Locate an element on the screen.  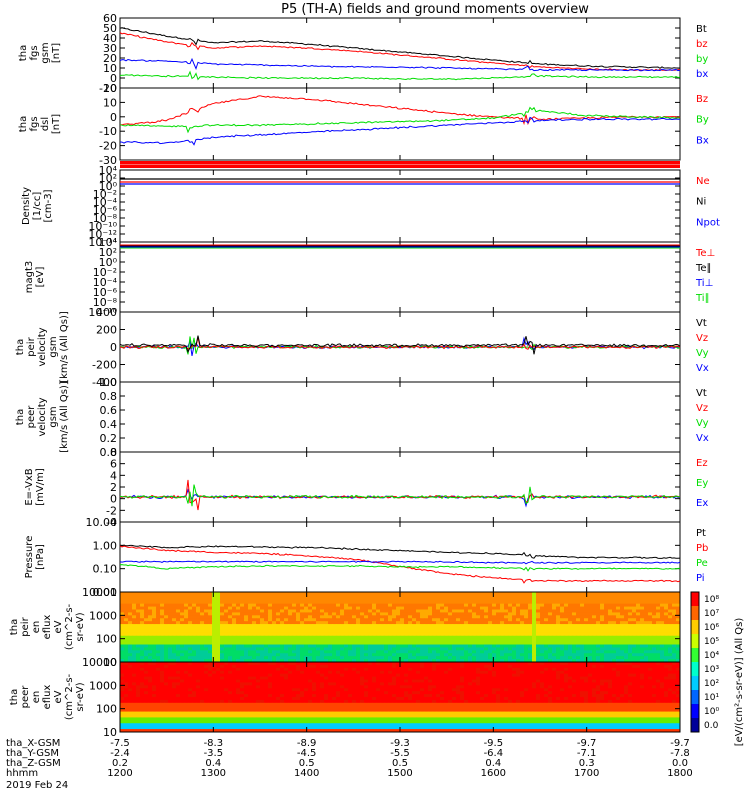
y-label-line: magt3 is located at coordinates (29, 277).